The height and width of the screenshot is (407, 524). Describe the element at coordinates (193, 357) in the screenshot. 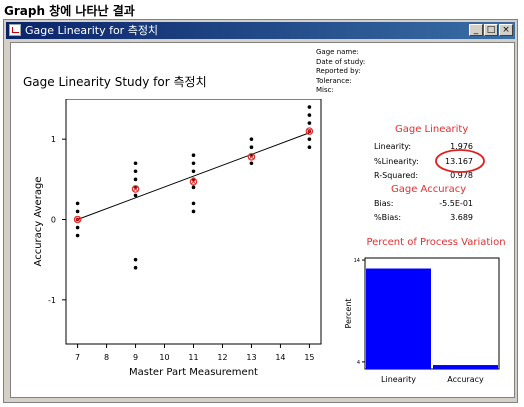

I see `x-tick-label: 11` at that location.